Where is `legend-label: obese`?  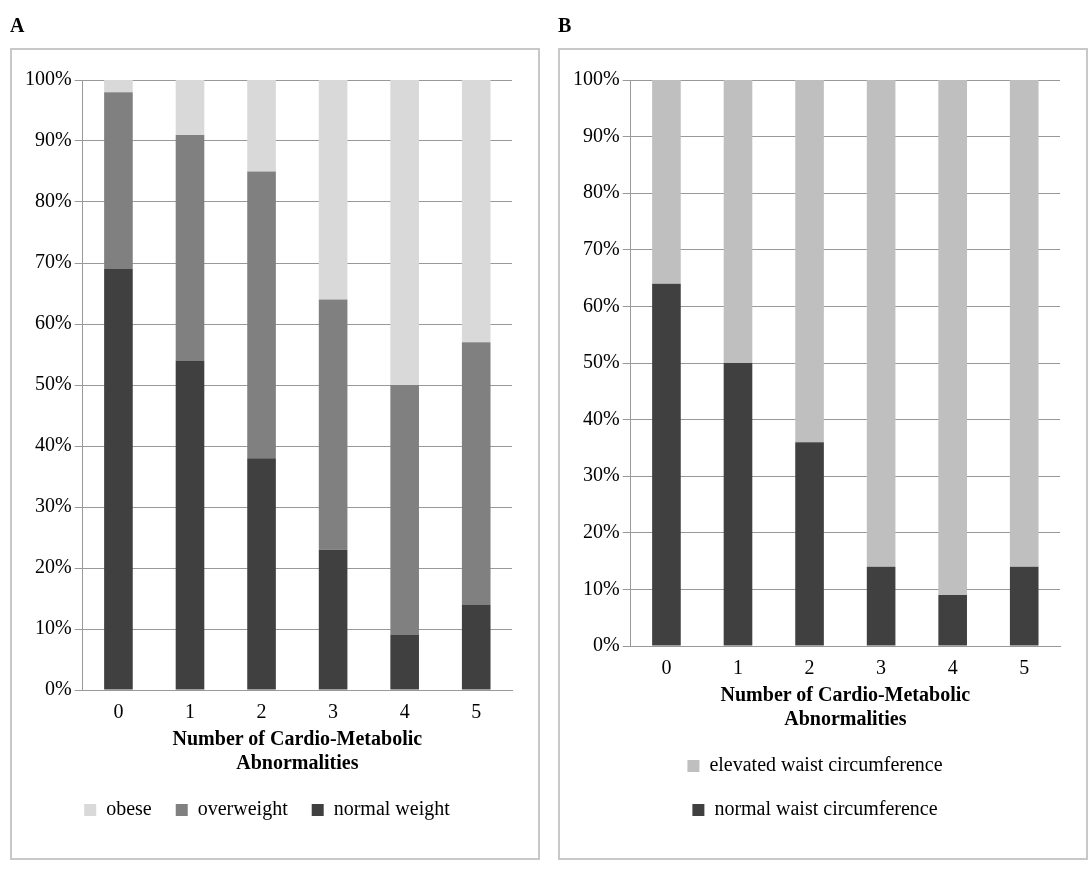 legend-label: obese is located at coordinates (129, 808).